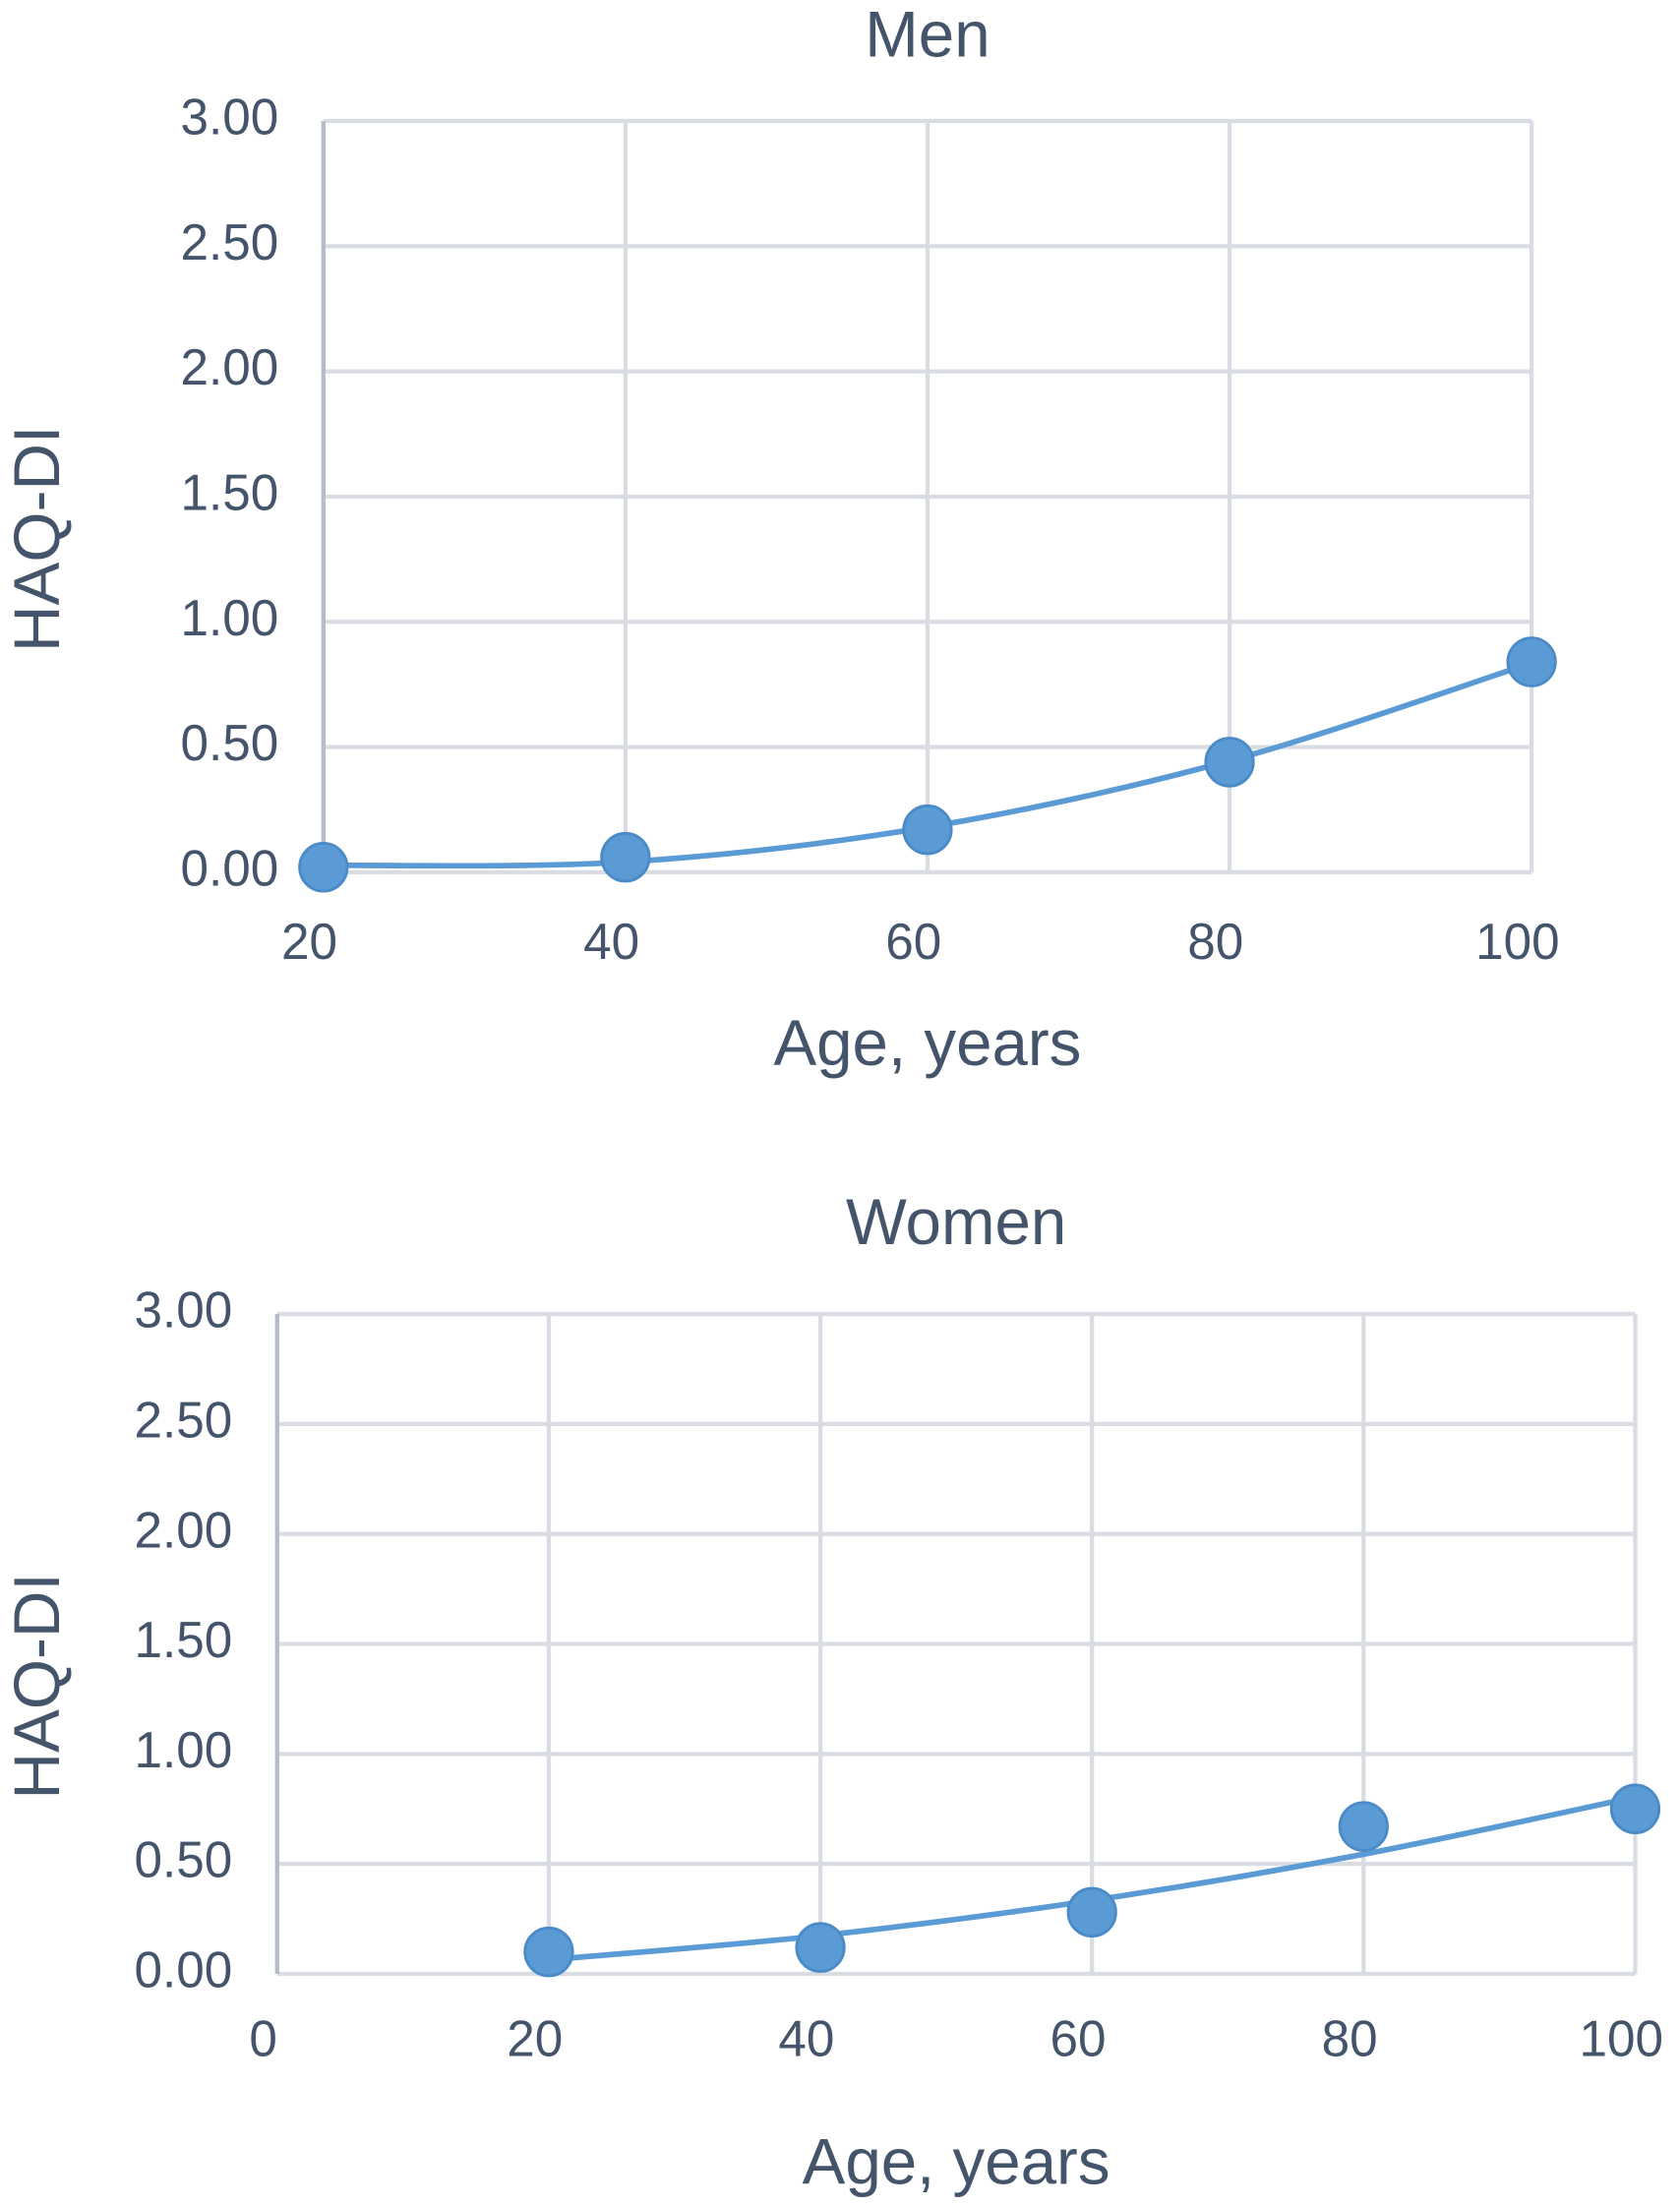 Image resolution: width=1680 pixels, height=2206 pixels. I want to click on chart-title: Men, so click(927, 35).